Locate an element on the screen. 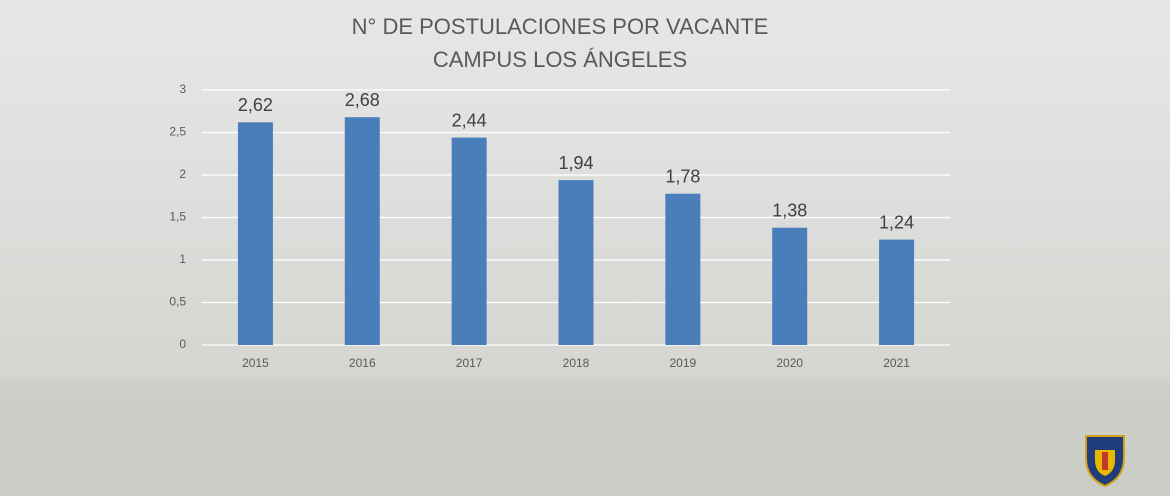 The width and height of the screenshot is (1170, 496). value-label: 1,38 is located at coordinates (789, 210).